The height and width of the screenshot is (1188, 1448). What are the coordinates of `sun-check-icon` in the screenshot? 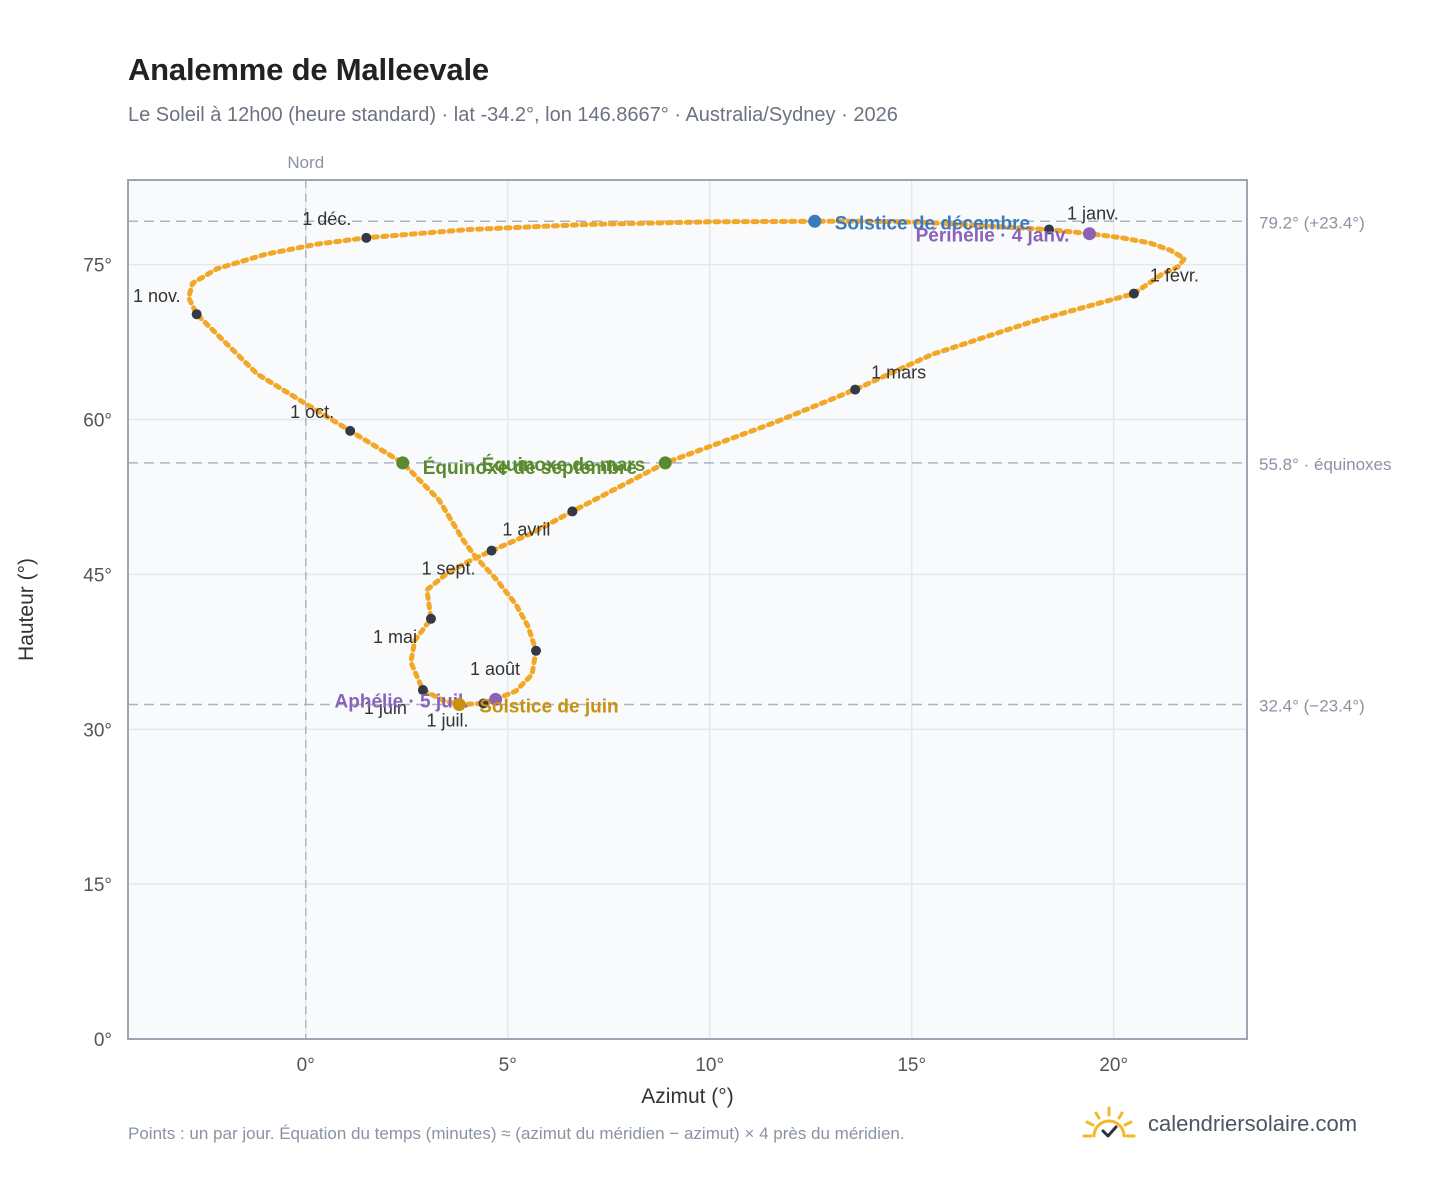 It's located at (1109, 1122).